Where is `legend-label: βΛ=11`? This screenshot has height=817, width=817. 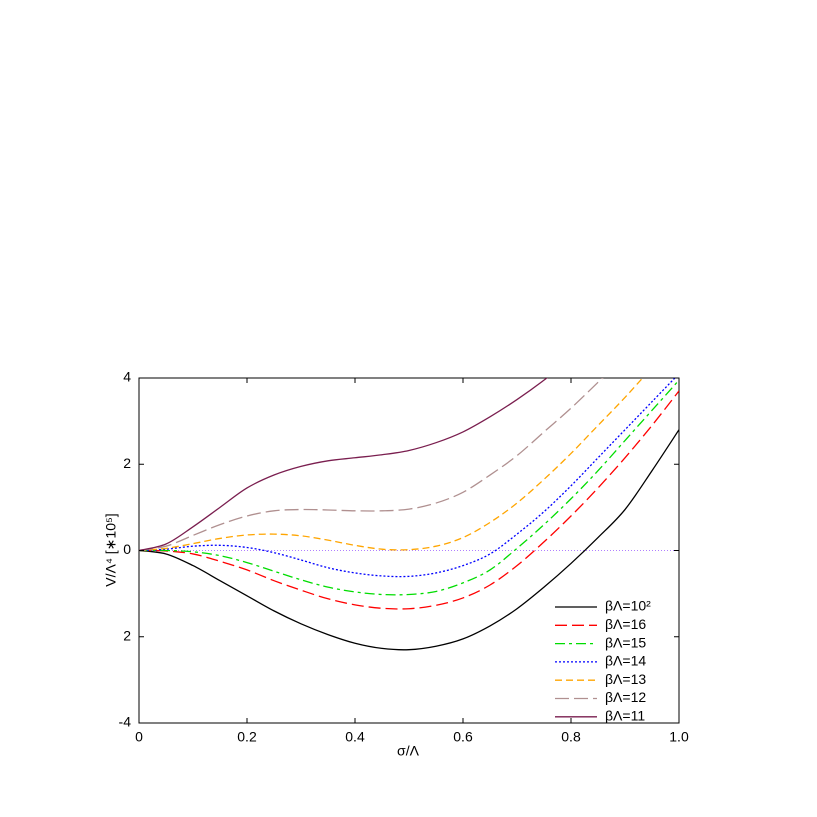
legend-label: βΛ=11 is located at coordinates (625, 716).